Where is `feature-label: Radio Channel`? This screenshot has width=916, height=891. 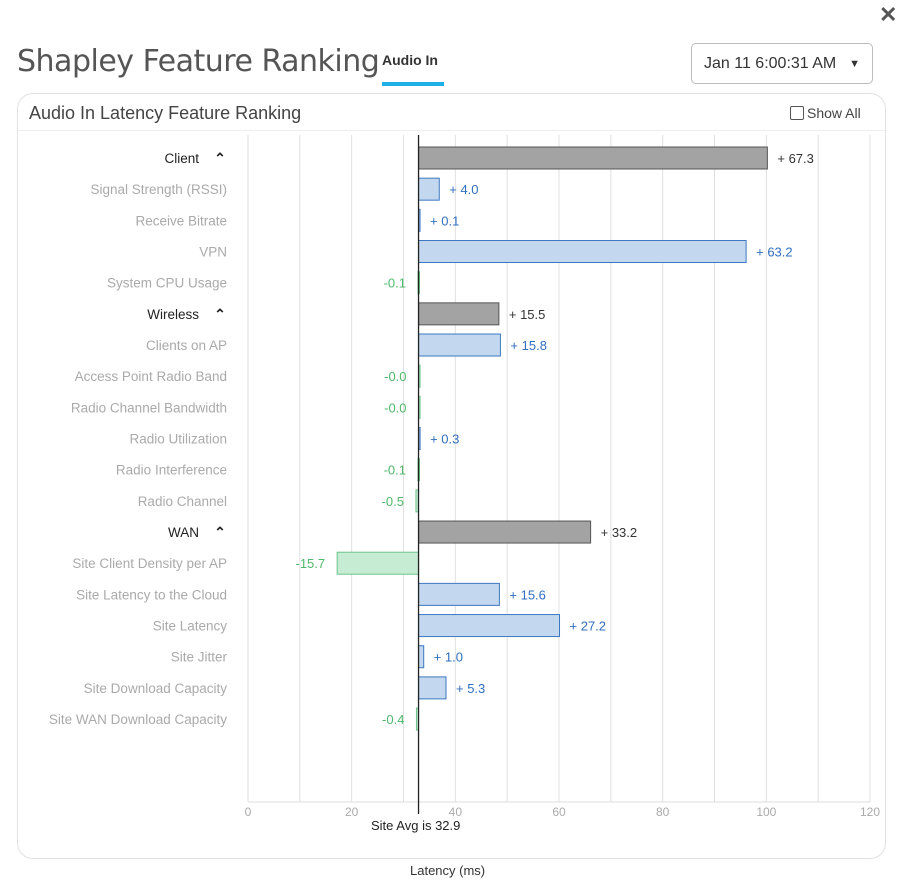 feature-label: Radio Channel is located at coordinates (182, 501).